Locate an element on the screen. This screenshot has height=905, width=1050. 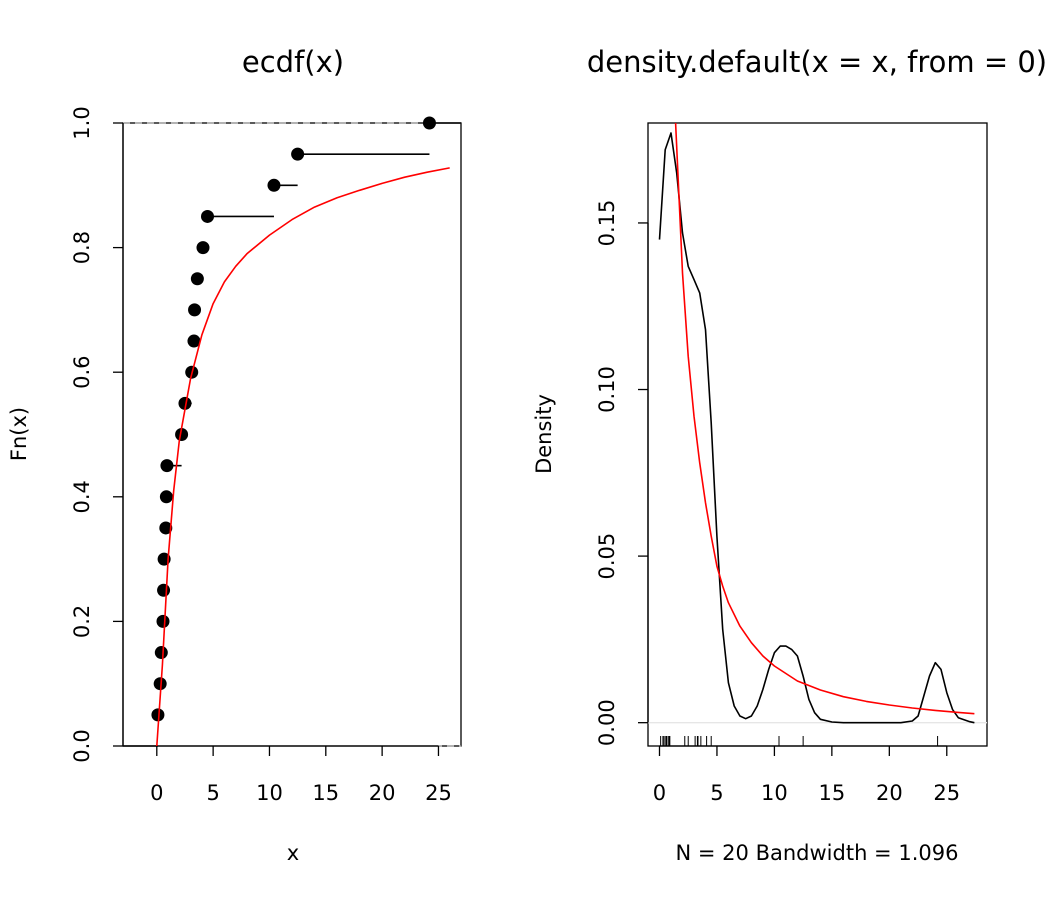
density-rug is located at coordinates (799, 741).